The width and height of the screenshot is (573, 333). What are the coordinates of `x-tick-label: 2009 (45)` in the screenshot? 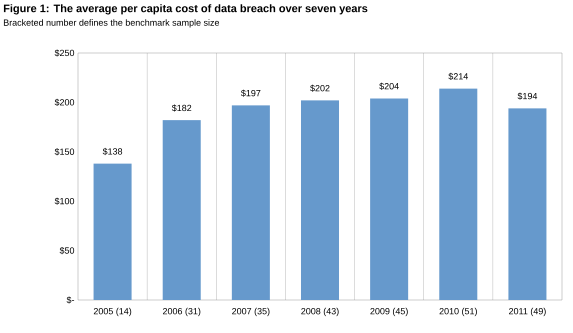 It's located at (389, 312).